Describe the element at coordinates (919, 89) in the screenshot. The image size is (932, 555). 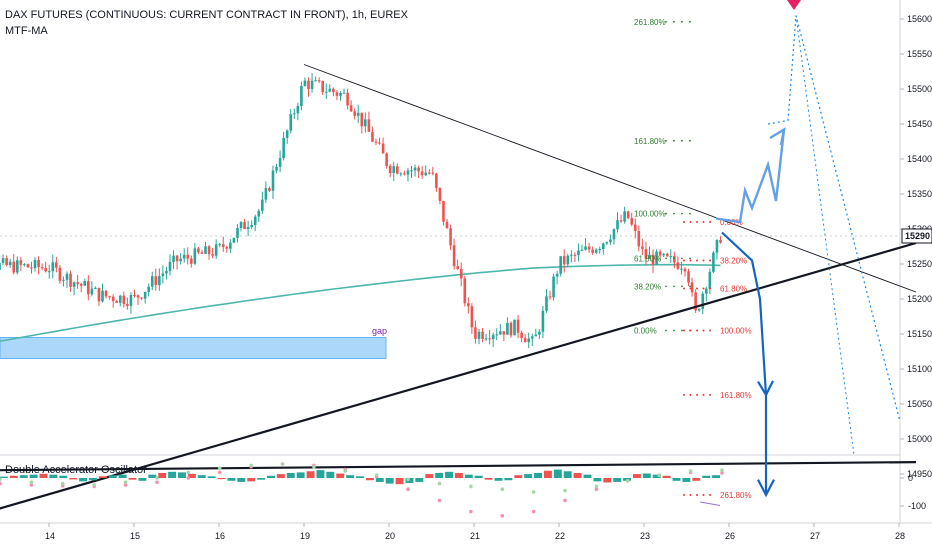
I see `price-tick-label: 15500` at that location.